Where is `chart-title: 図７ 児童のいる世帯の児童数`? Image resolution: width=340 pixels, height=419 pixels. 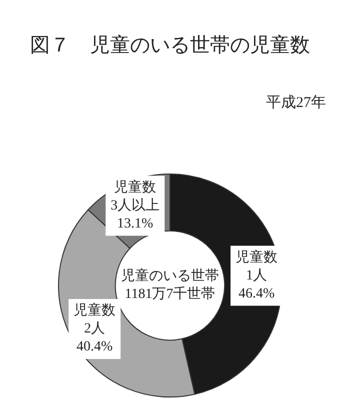
chart-title: 図７ 児童のいる世帯の児童数 is located at coordinates (170, 44).